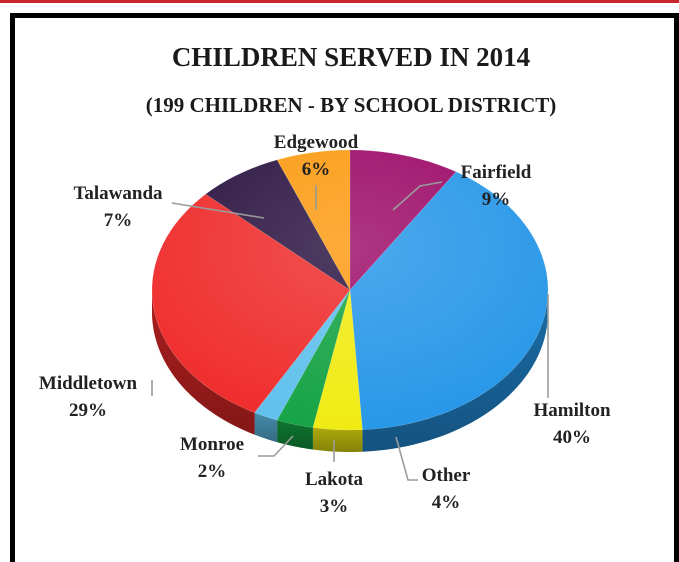 The image size is (679, 562). Describe the element at coordinates (88, 410) in the screenshot. I see `value-middletown: 29%` at that location.